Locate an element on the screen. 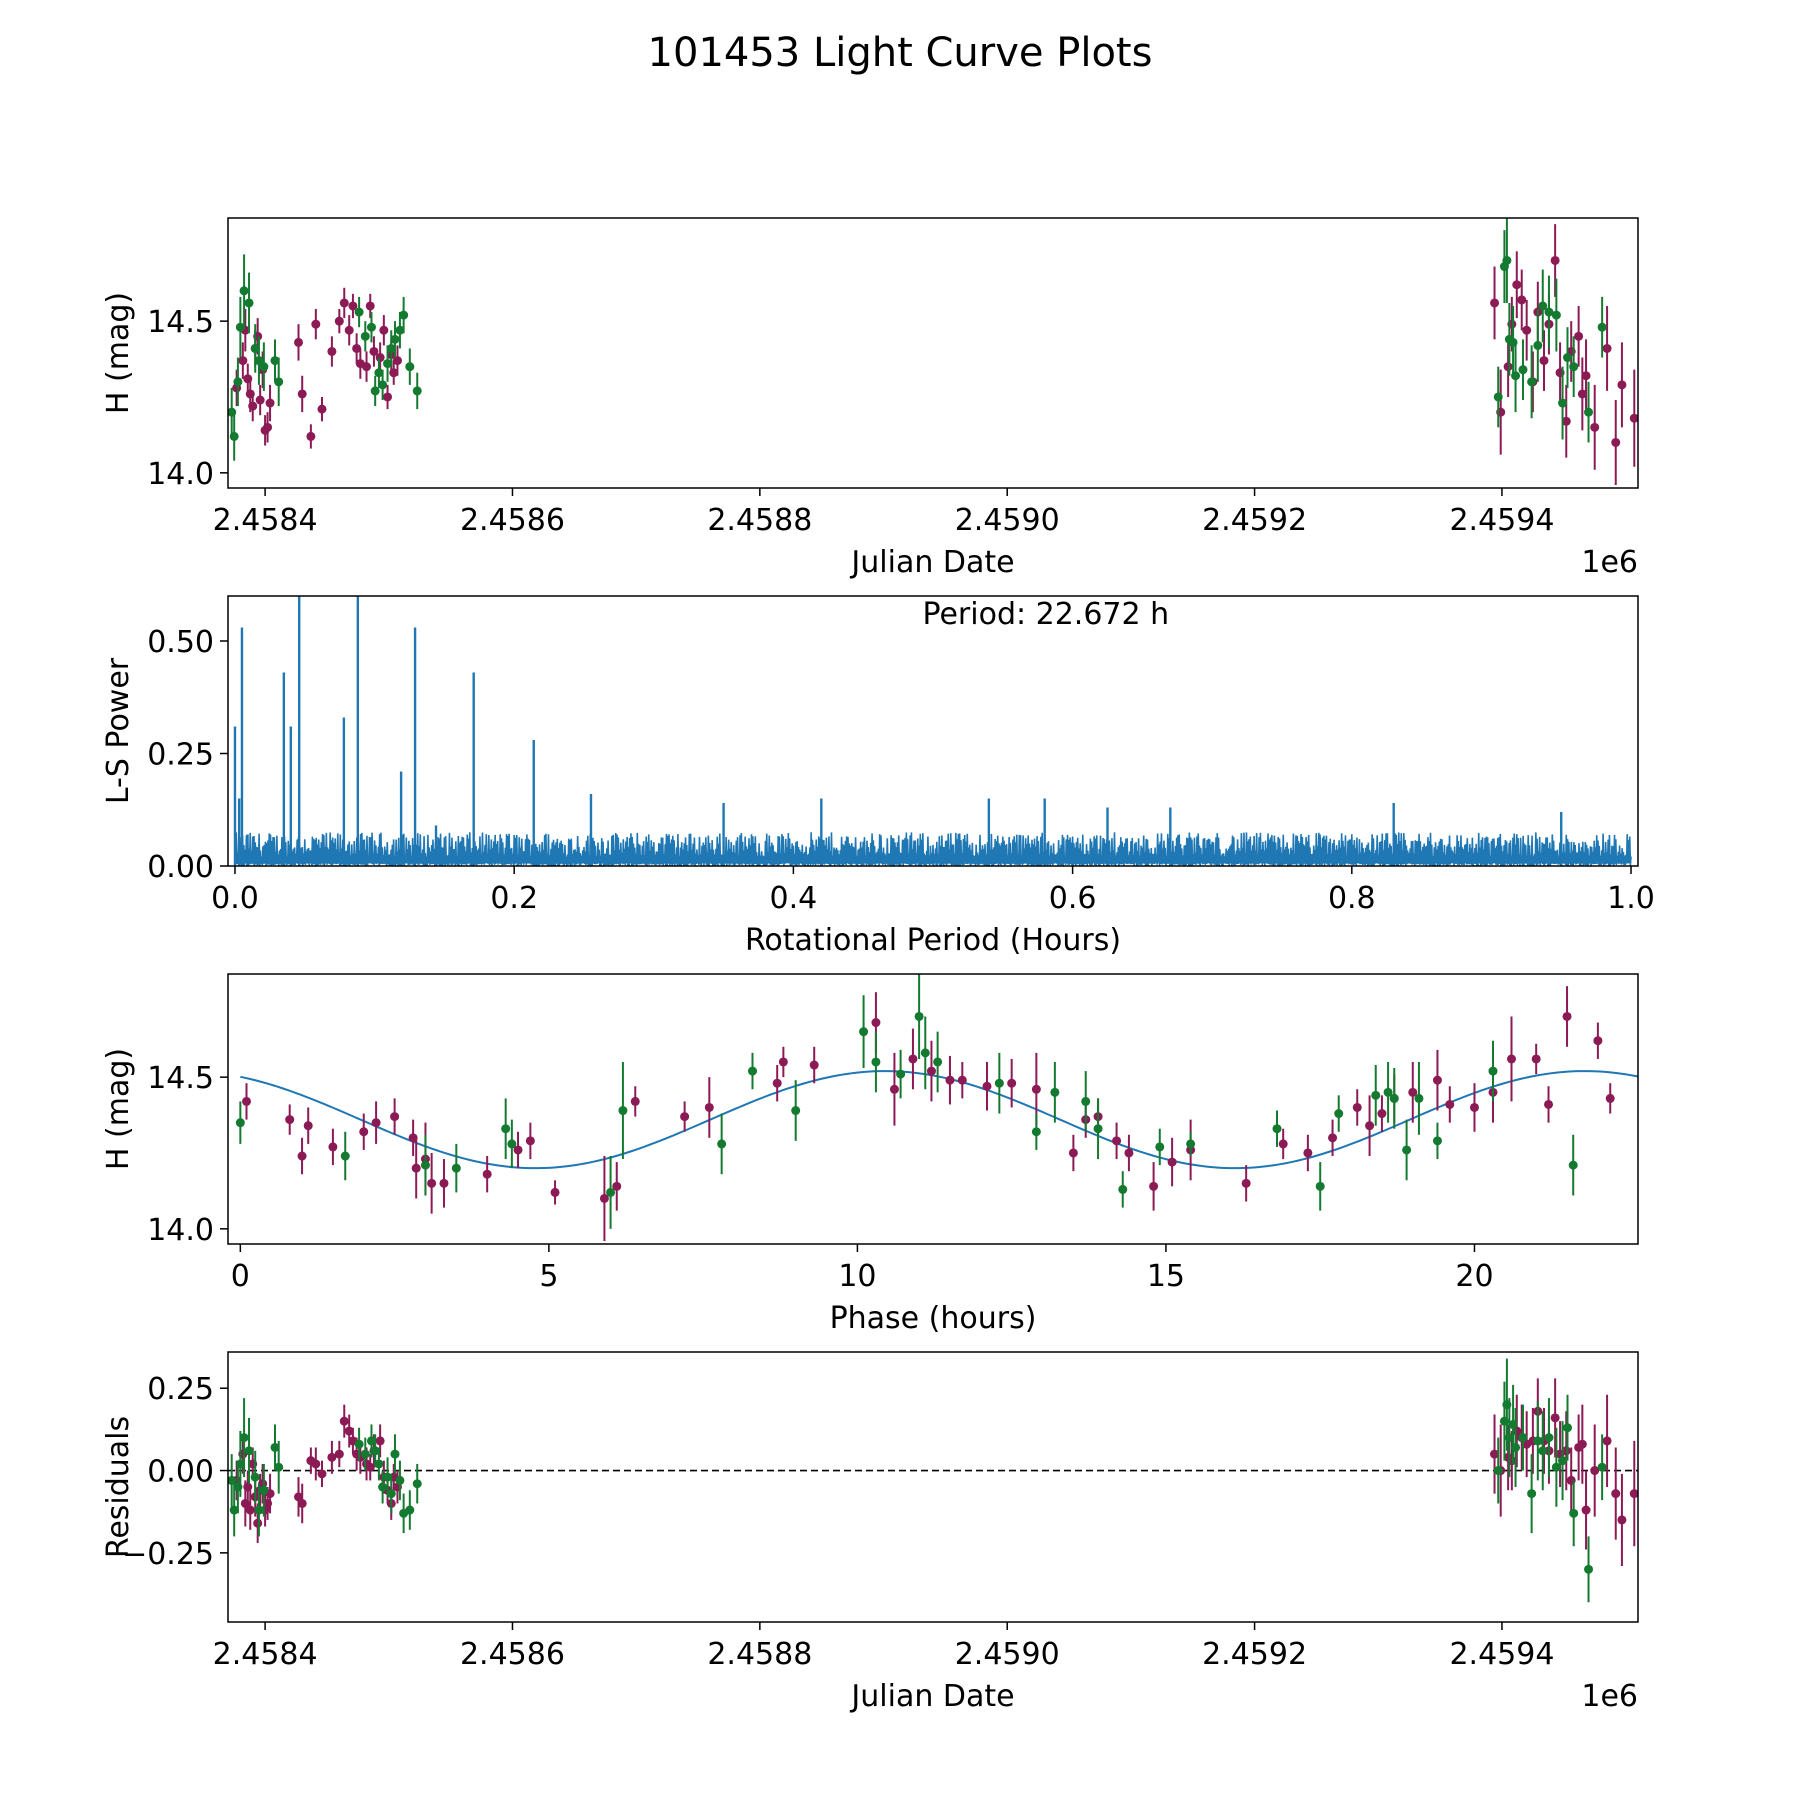 The width and height of the screenshot is (1800, 1800). y-tick-label: 0.50 is located at coordinates (180, 642).